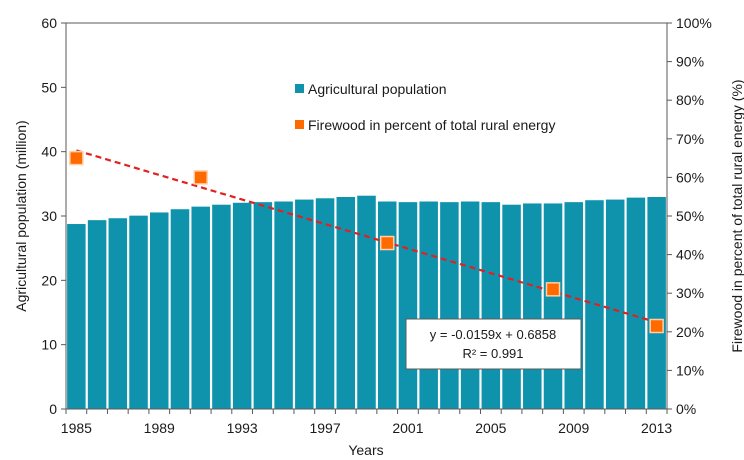 The height and width of the screenshot is (460, 744). Describe the element at coordinates (690, 332) in the screenshot. I see `y2-tick-label: 20%` at that location.